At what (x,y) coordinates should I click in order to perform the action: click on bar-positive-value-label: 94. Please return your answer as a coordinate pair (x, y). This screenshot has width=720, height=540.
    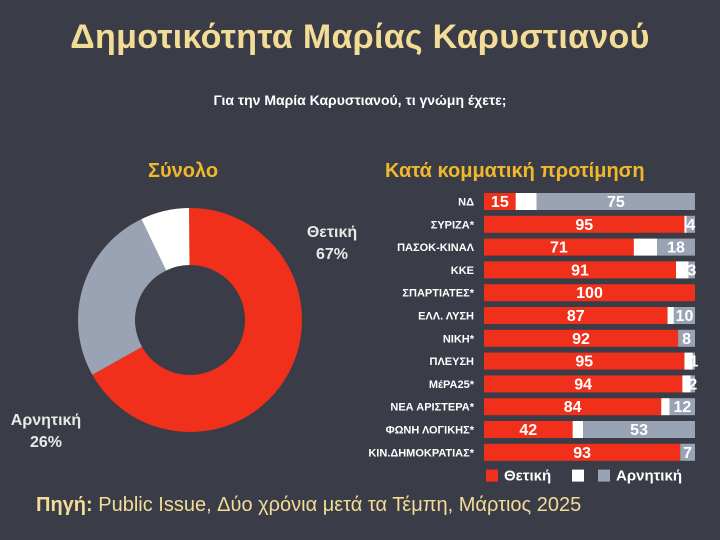
    Looking at the image, I should click on (583, 384).